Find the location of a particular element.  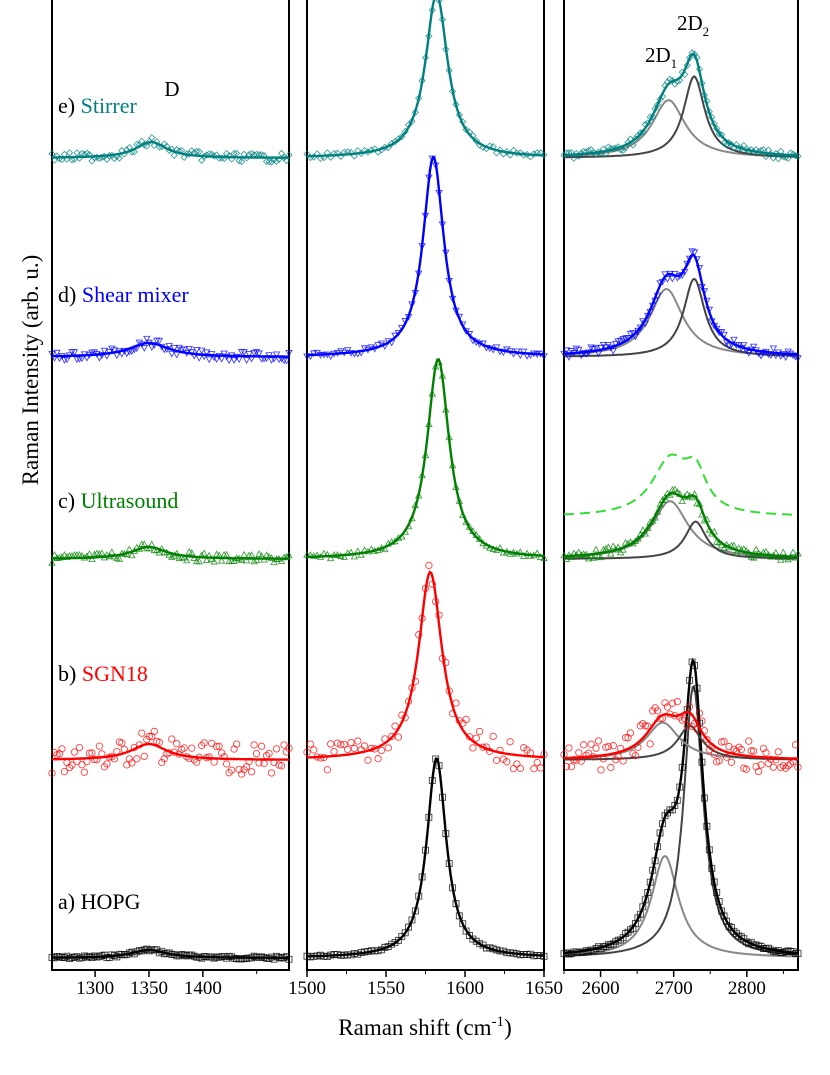

component-fit-curve is located at coordinates (681, 128).